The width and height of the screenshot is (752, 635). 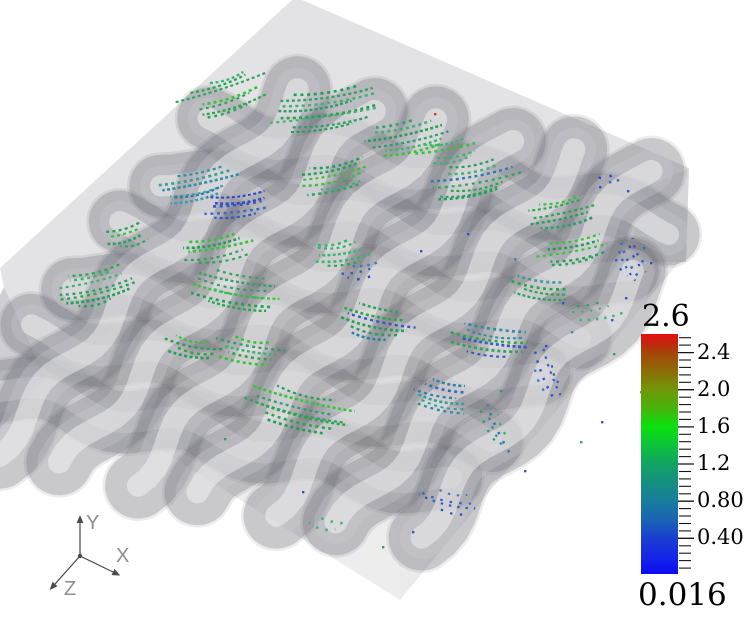 I want to click on axis-z-line, so click(x=67, y=570).